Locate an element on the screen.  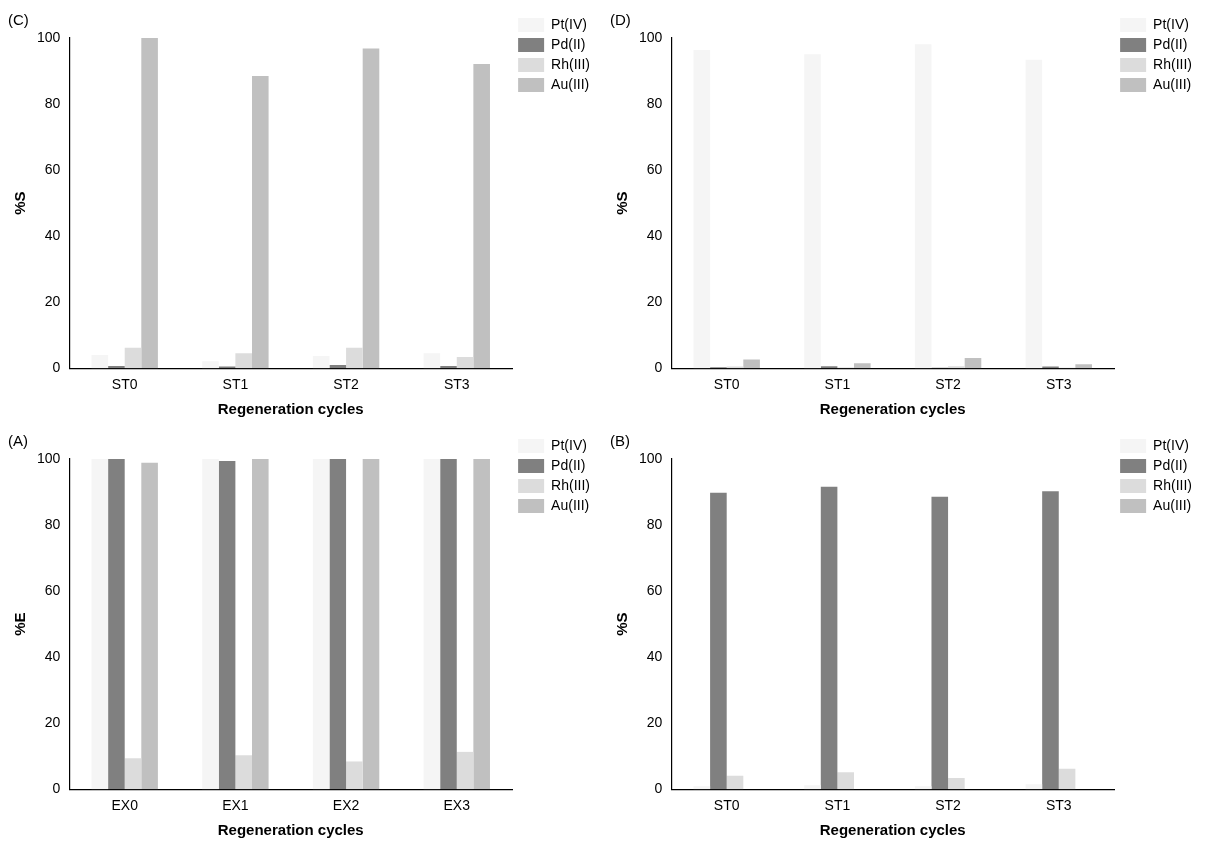
chart-title: (D) is located at coordinates (620, 20).